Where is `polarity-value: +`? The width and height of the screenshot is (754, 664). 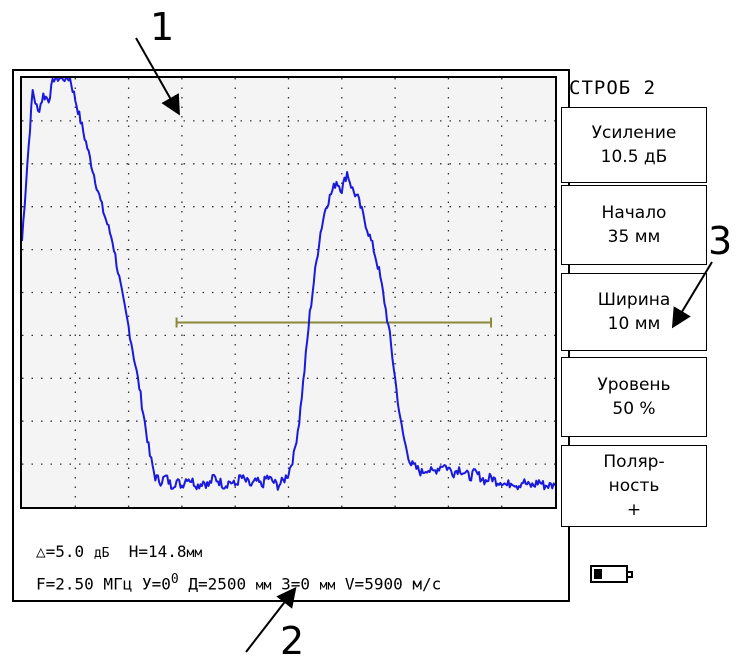 polarity-value: + is located at coordinates (634, 510).